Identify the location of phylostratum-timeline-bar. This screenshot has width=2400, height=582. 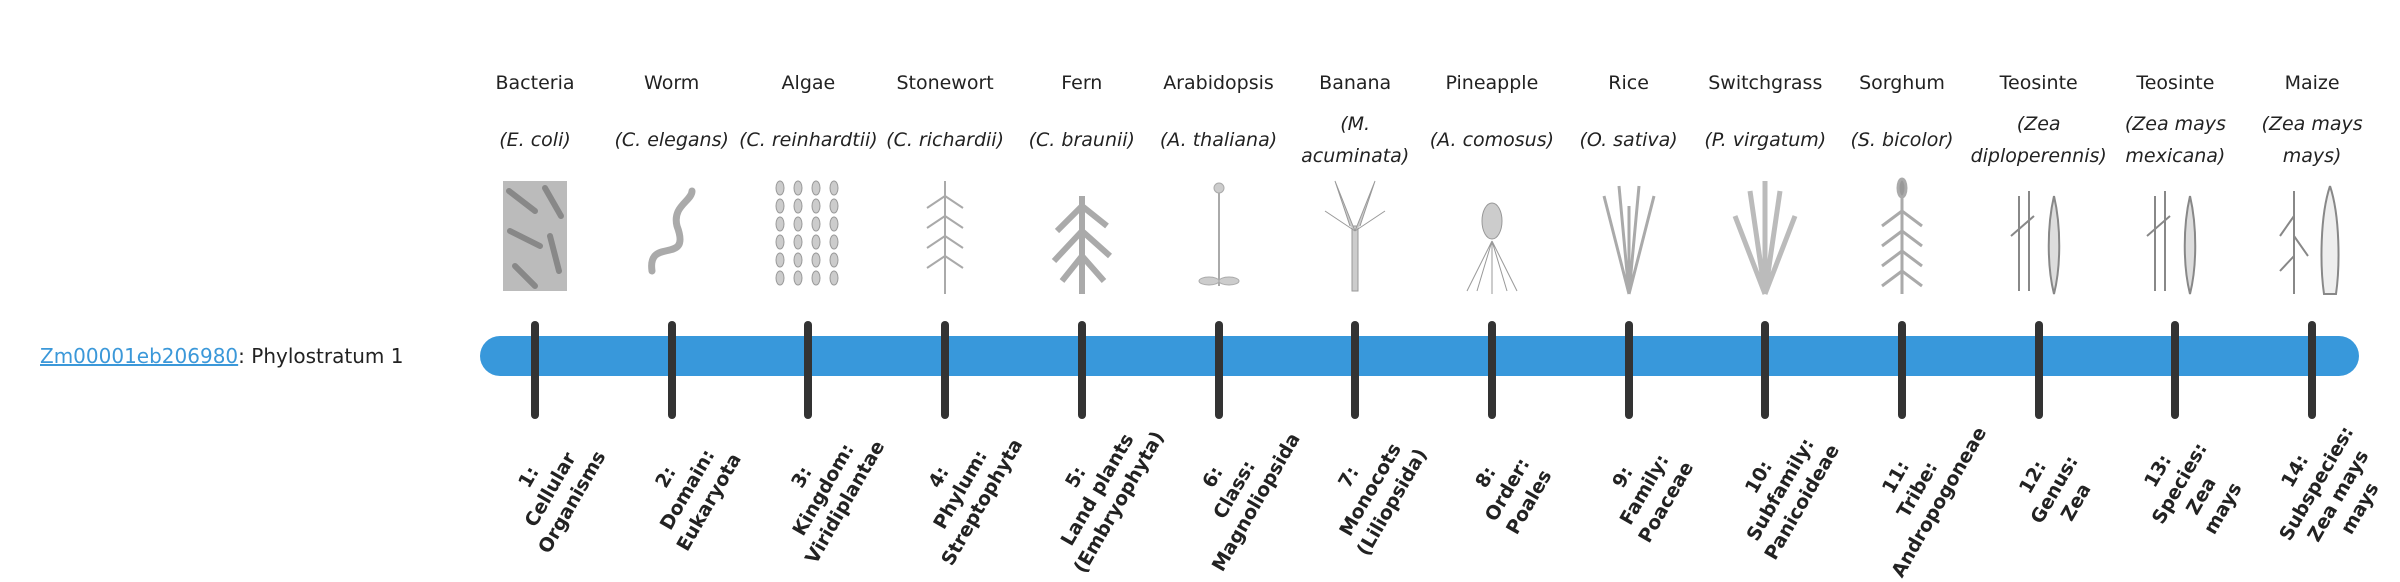
(1419, 356).